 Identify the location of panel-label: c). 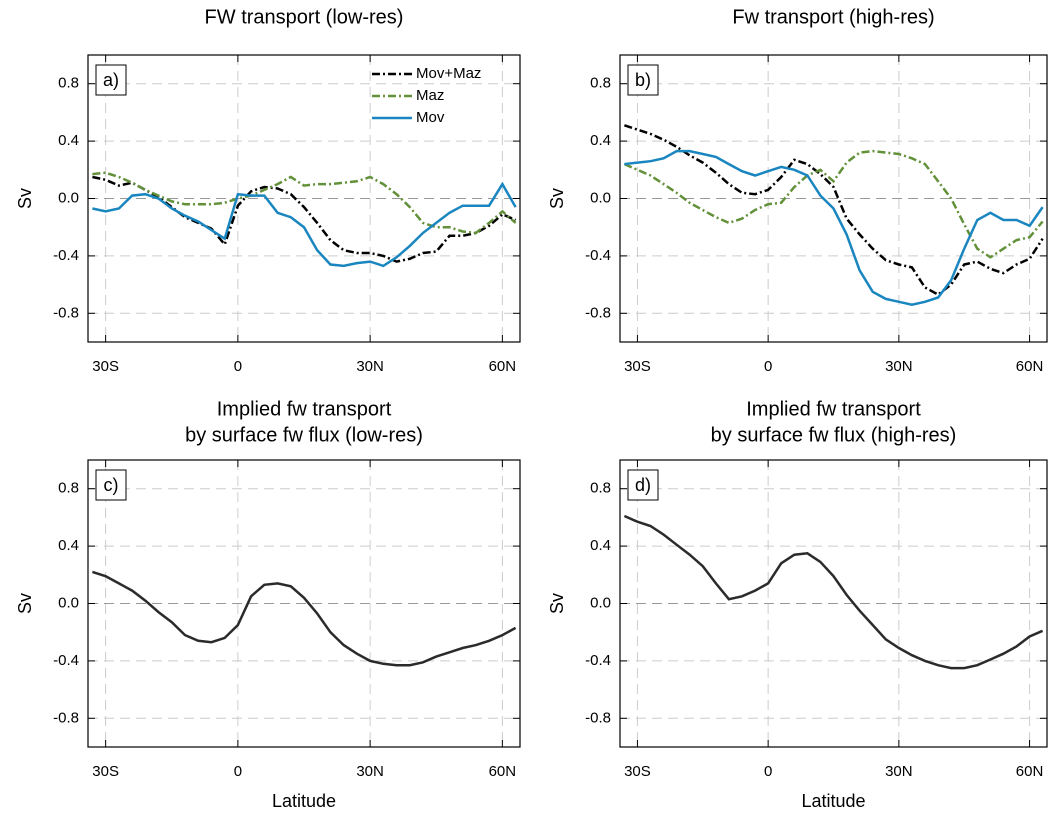
(111, 485).